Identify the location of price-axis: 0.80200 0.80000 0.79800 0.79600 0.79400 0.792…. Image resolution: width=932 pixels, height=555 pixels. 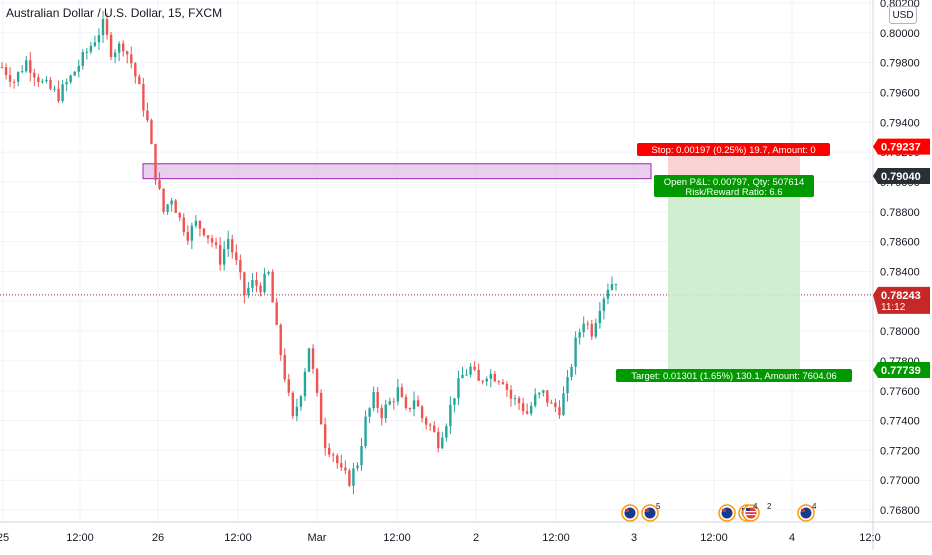
(901, 275).